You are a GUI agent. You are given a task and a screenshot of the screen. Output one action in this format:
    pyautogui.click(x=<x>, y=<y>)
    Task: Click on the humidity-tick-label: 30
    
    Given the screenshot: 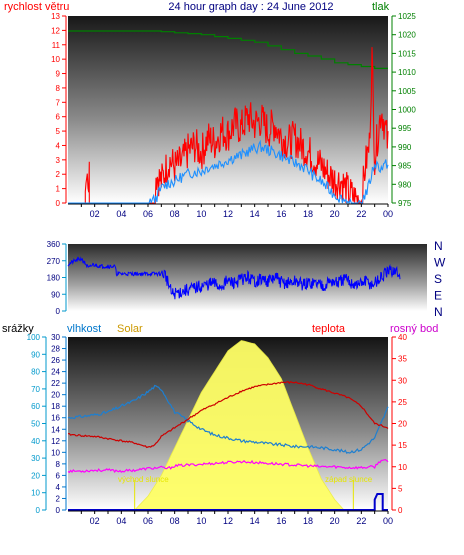 What is the action you would take?
    pyautogui.click(x=55, y=337)
    